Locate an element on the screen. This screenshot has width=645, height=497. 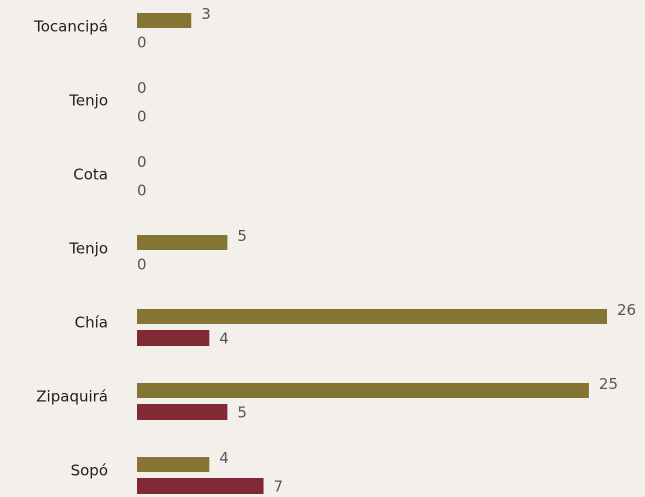
value-label: 25 is located at coordinates (608, 384).